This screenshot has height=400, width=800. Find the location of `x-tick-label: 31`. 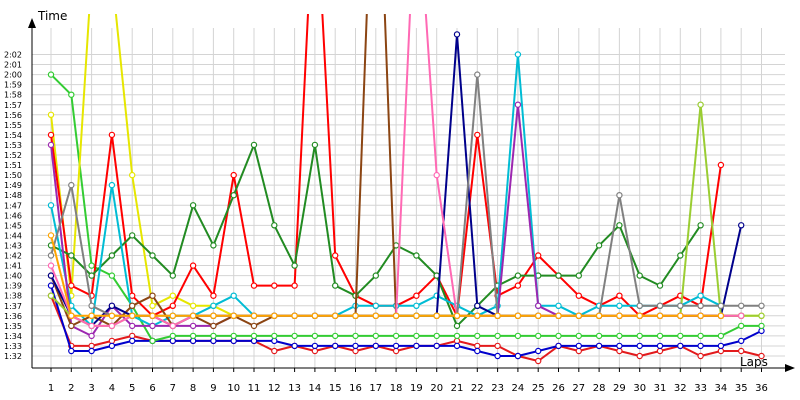

x-tick-label: 31 is located at coordinates (660, 388).